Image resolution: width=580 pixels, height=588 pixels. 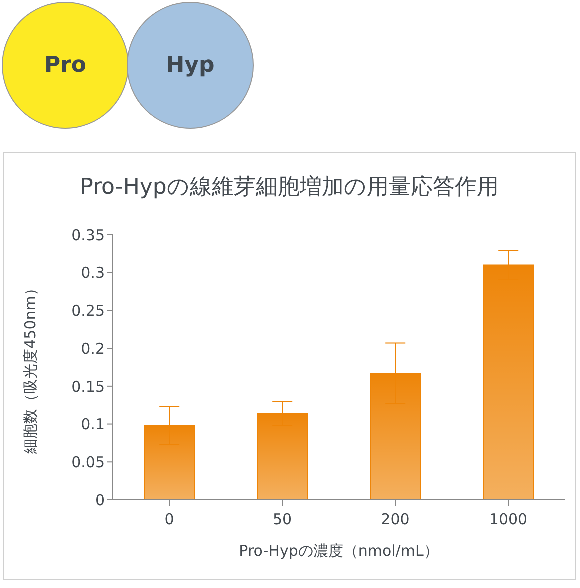 I want to click on y-tick-label: 0.35, so click(x=88, y=235).